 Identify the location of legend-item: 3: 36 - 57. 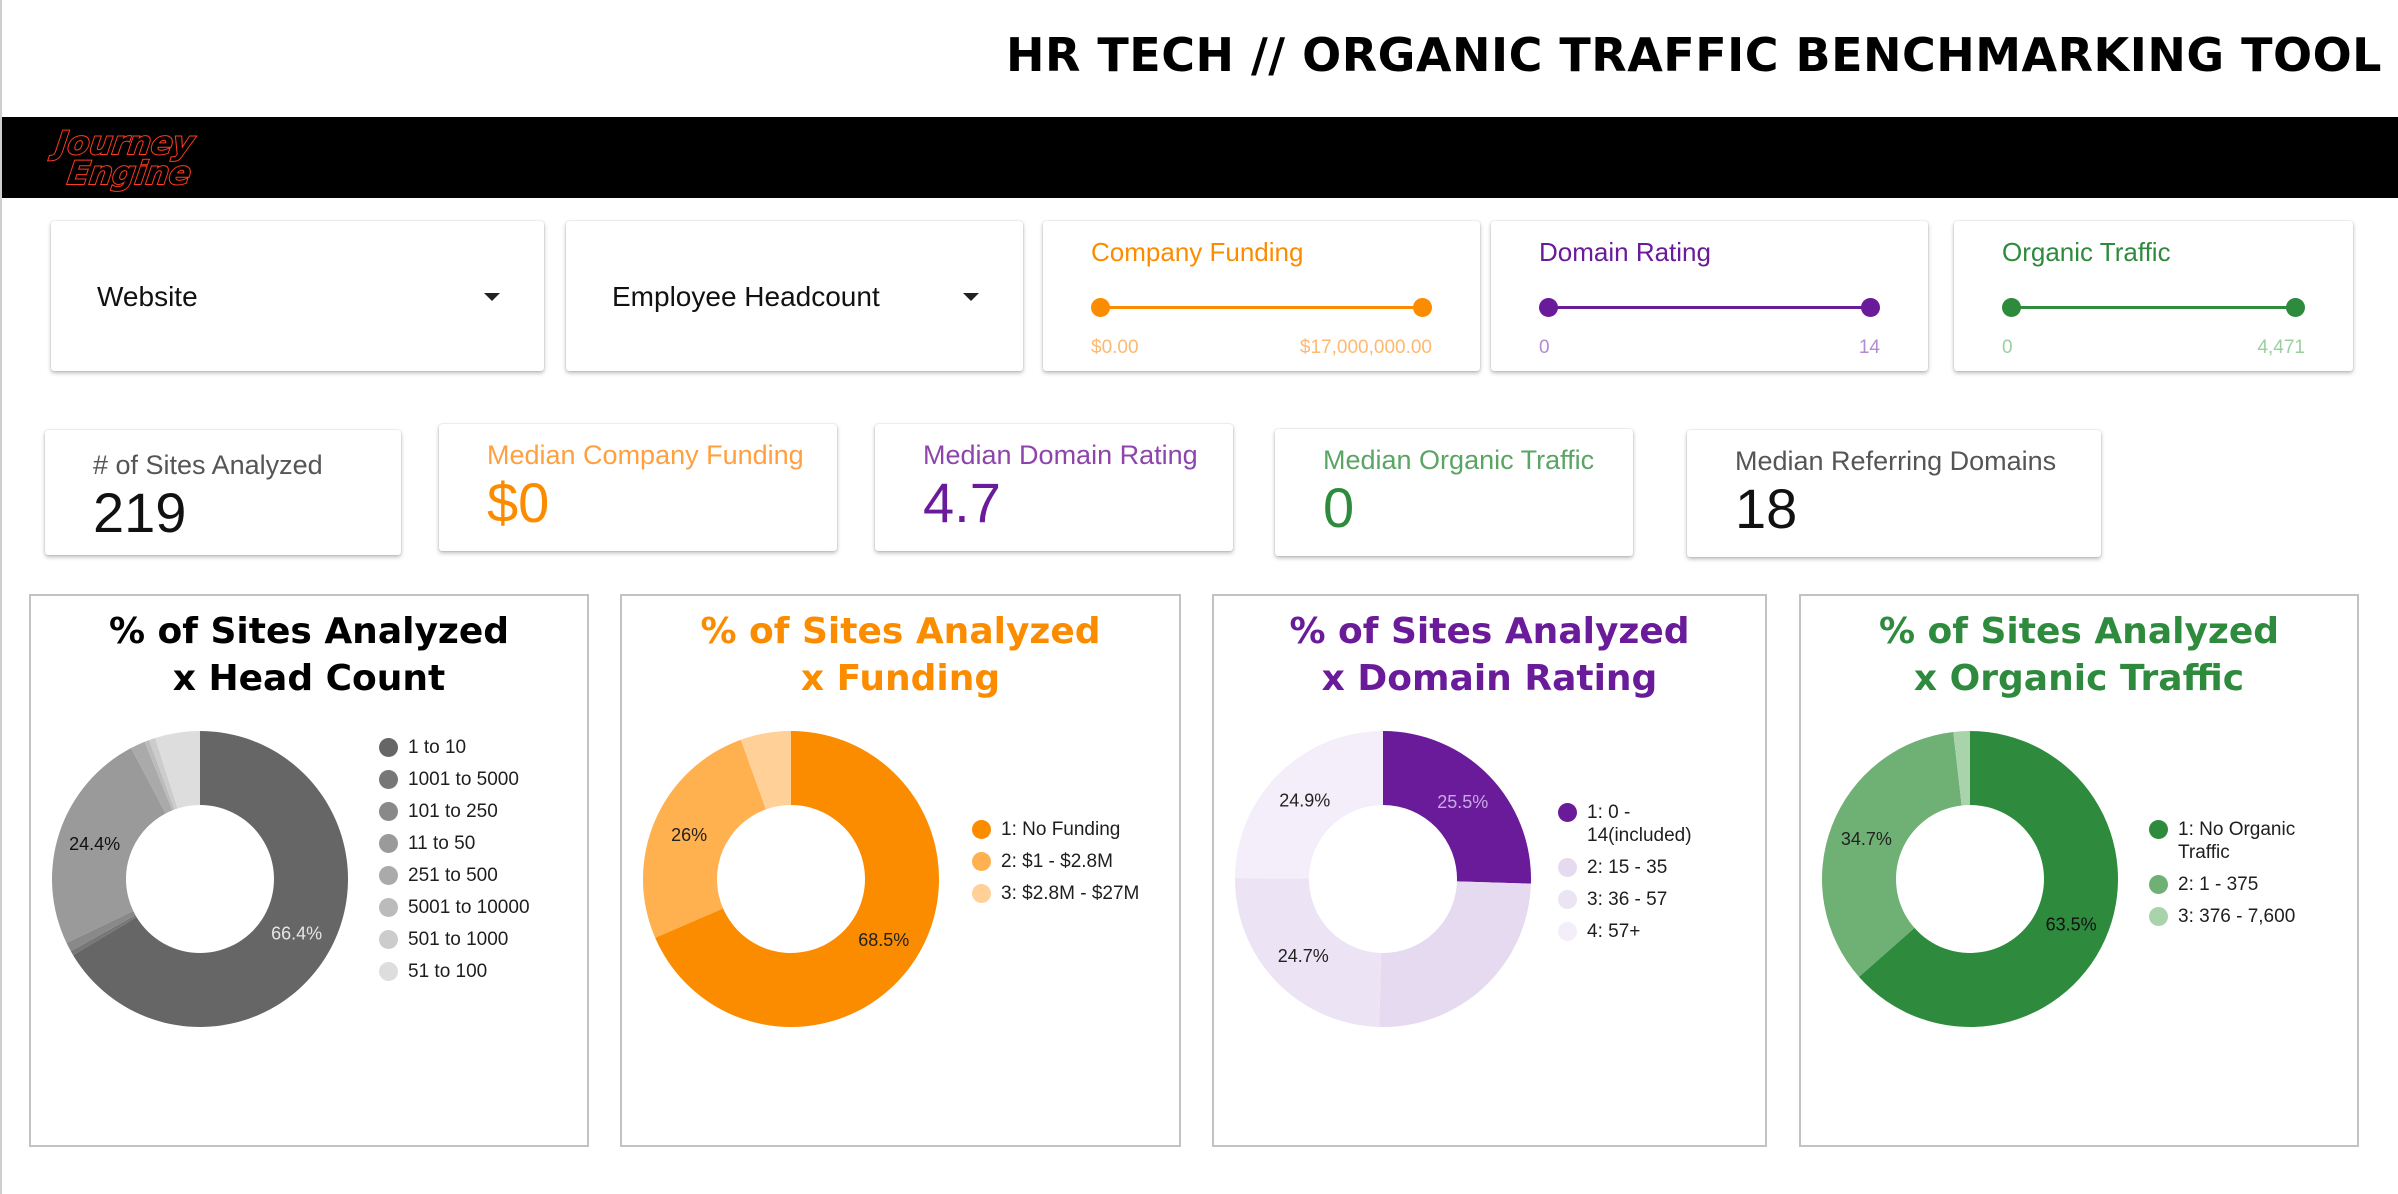
(1643, 899).